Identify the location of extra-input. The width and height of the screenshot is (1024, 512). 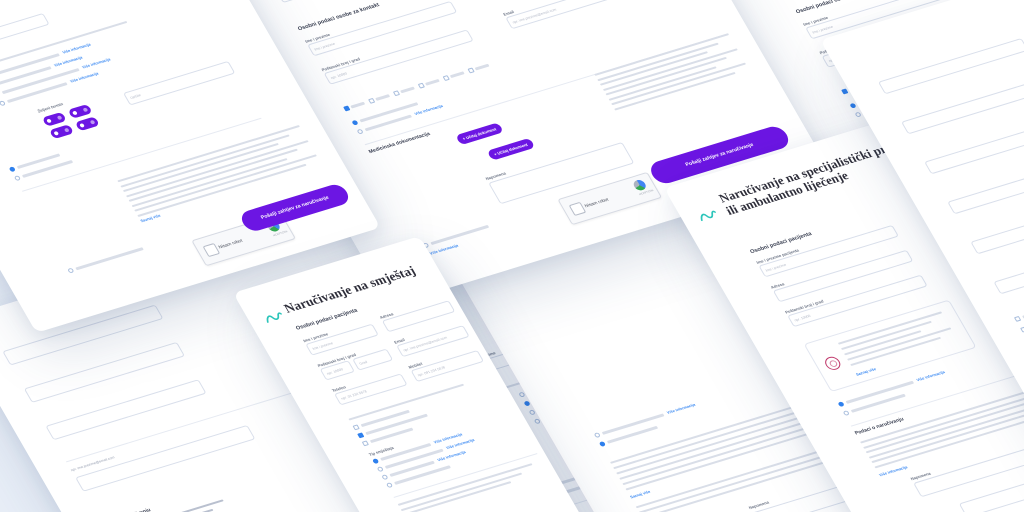
(25, 34).